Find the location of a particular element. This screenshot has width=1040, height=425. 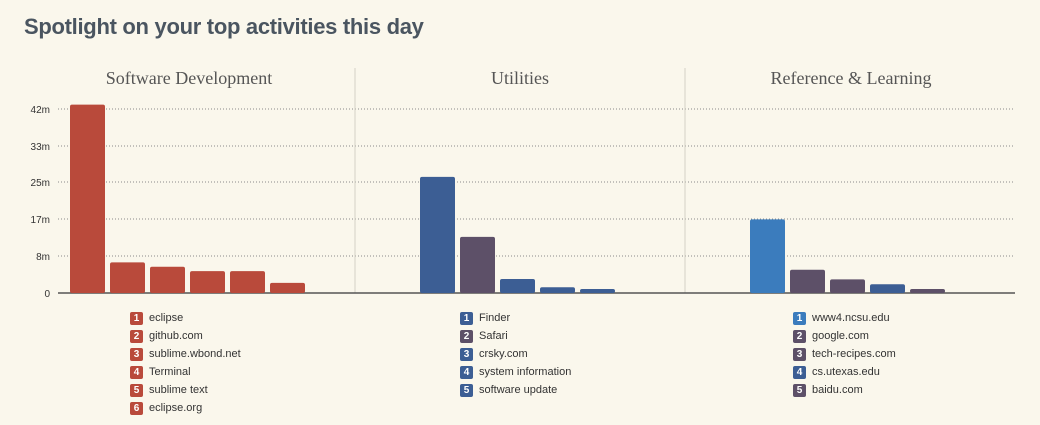

legend-item: 3 sublime.wbond.net is located at coordinates (185, 354).